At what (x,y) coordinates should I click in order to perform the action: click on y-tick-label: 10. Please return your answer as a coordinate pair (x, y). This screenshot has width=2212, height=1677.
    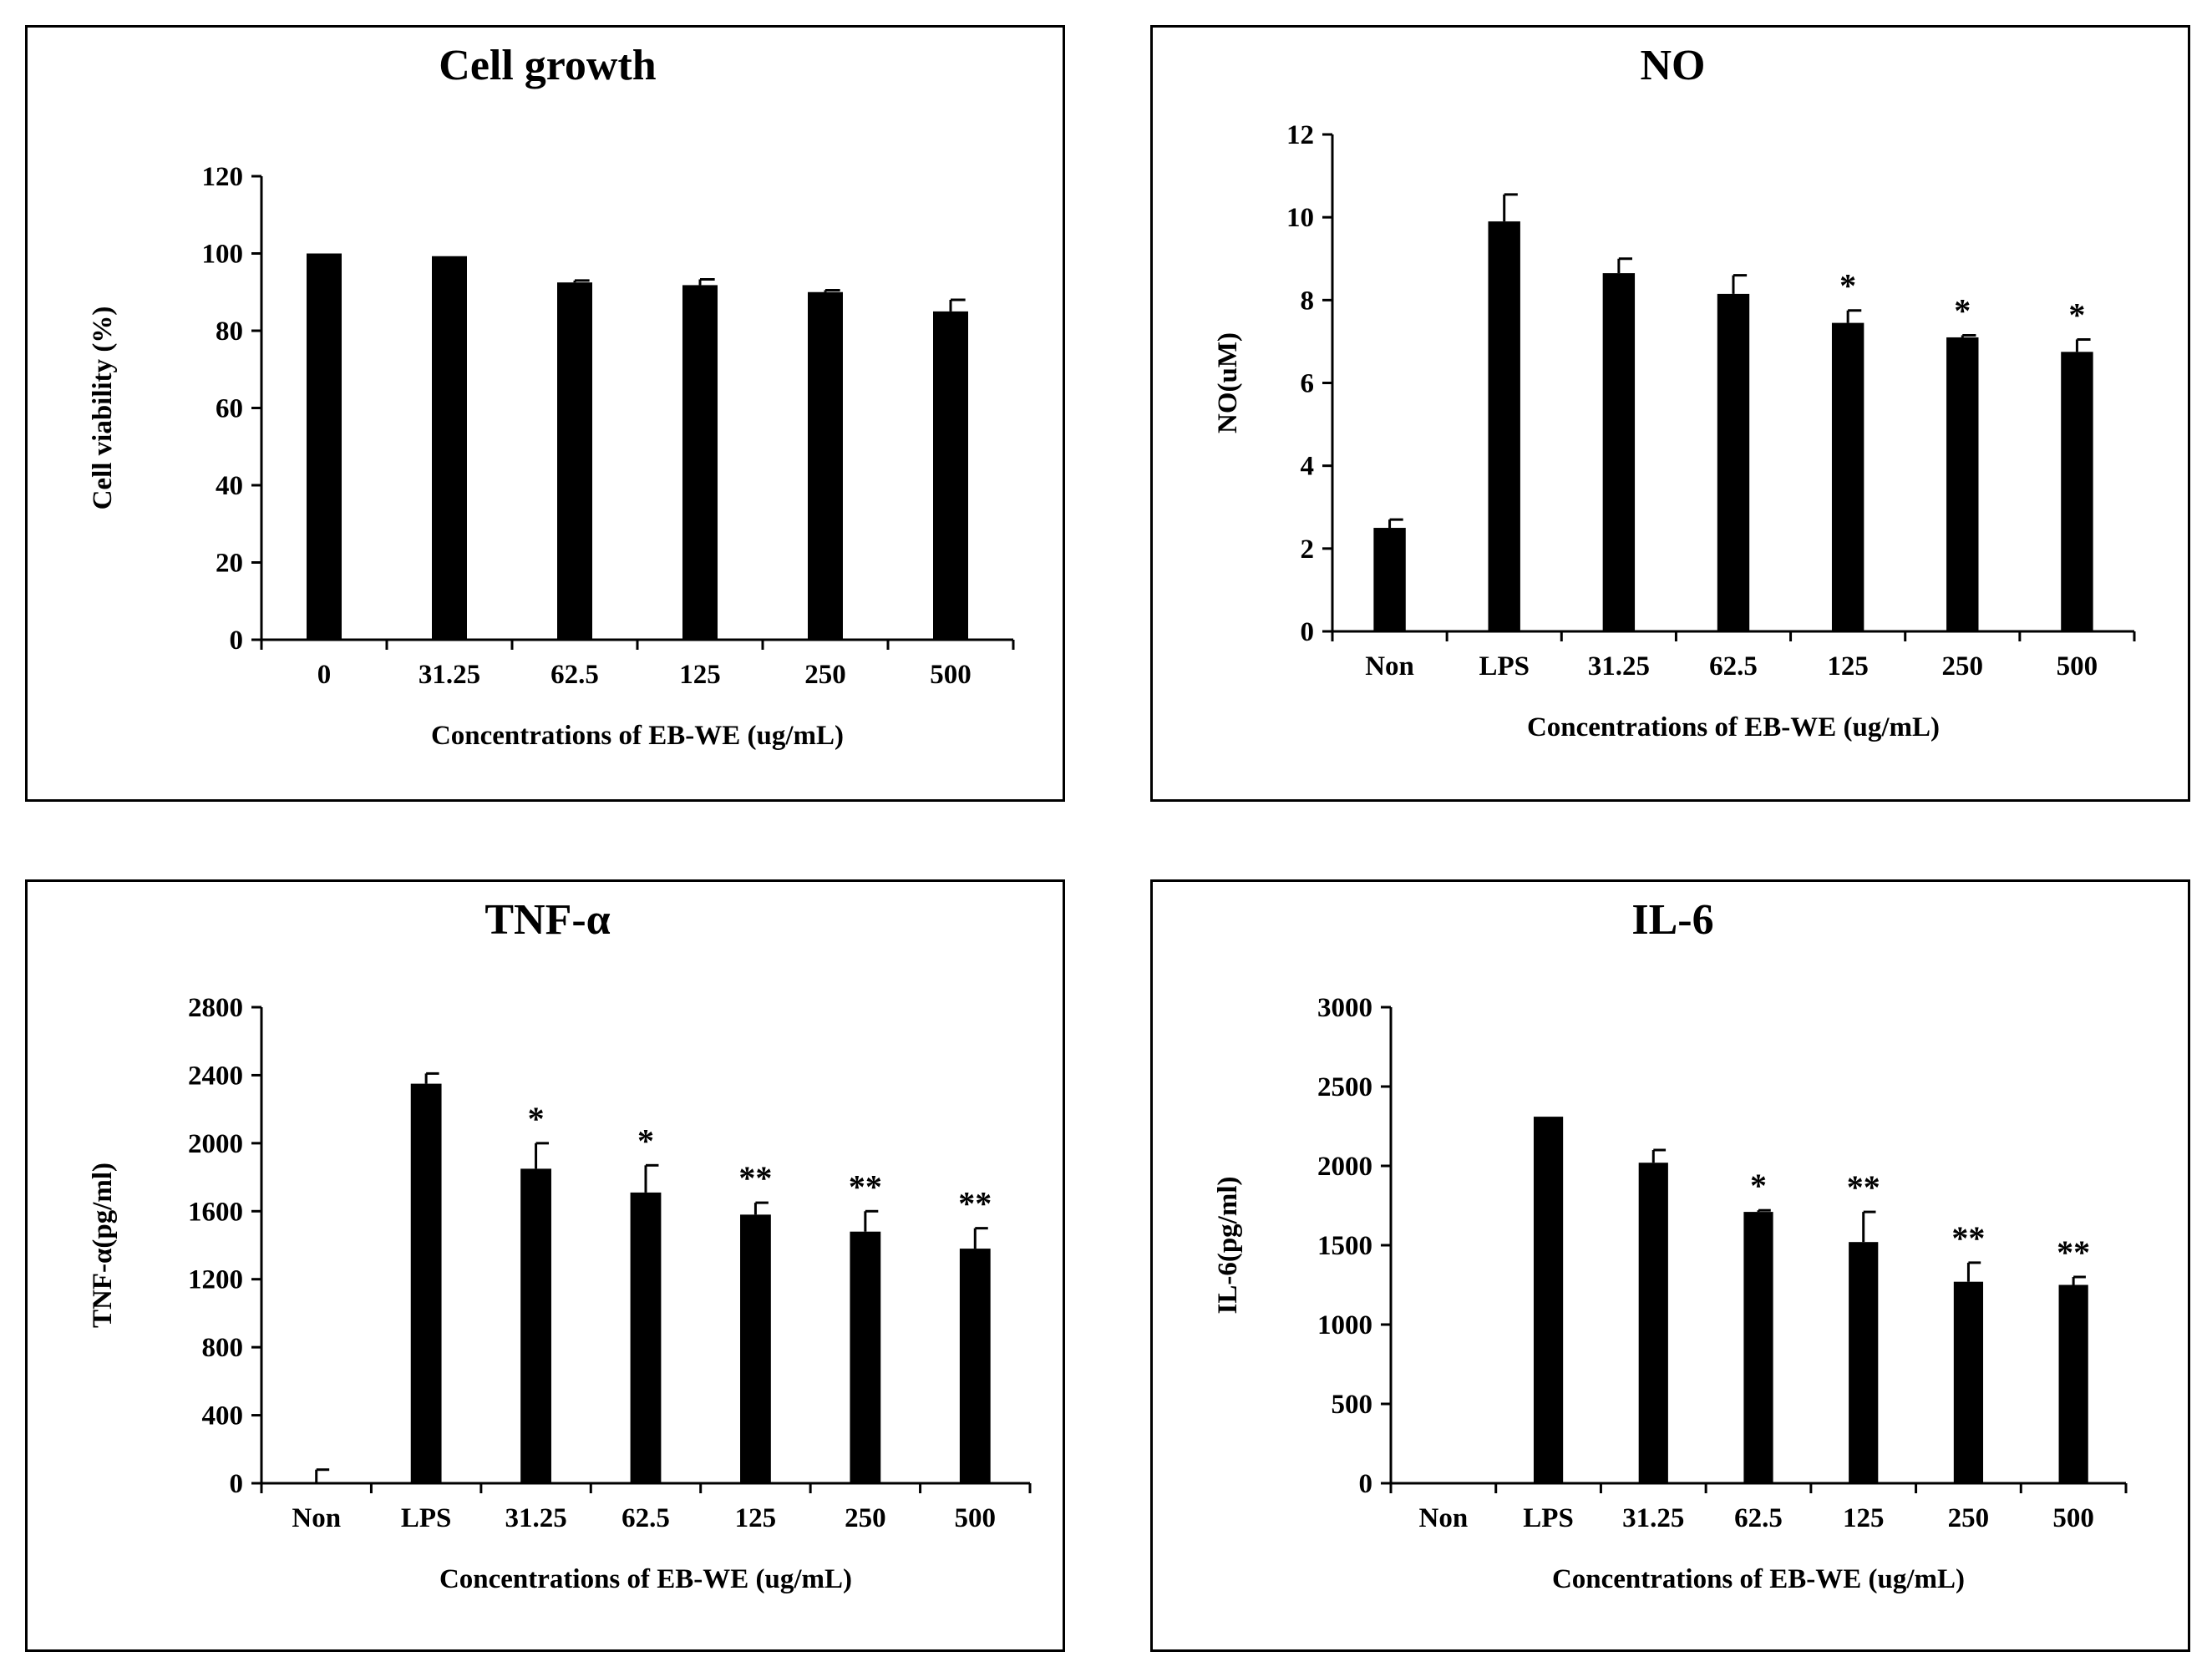
    Looking at the image, I should click on (1300, 218).